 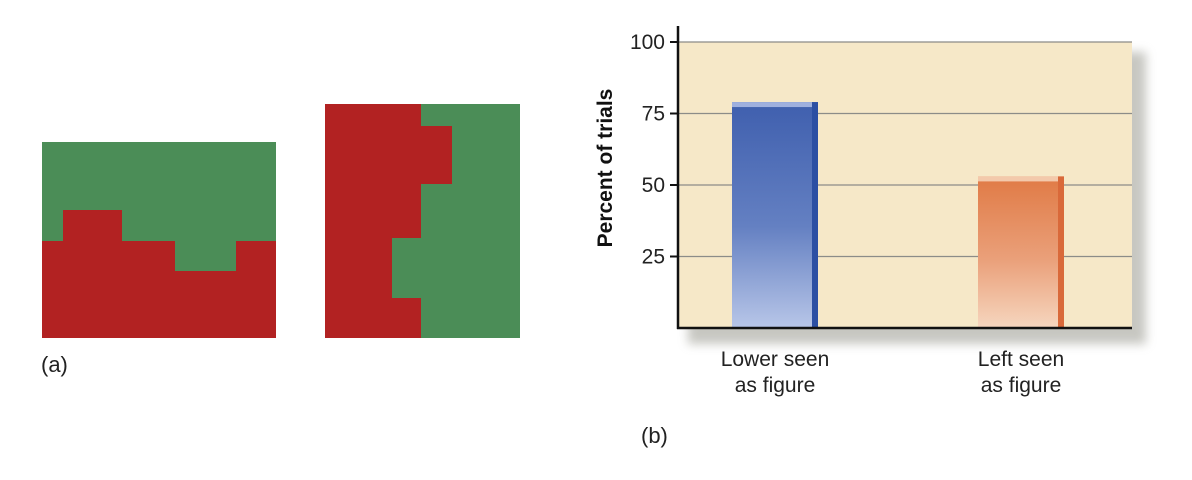 I want to click on stimulus-a-red-region, so click(x=159, y=274).